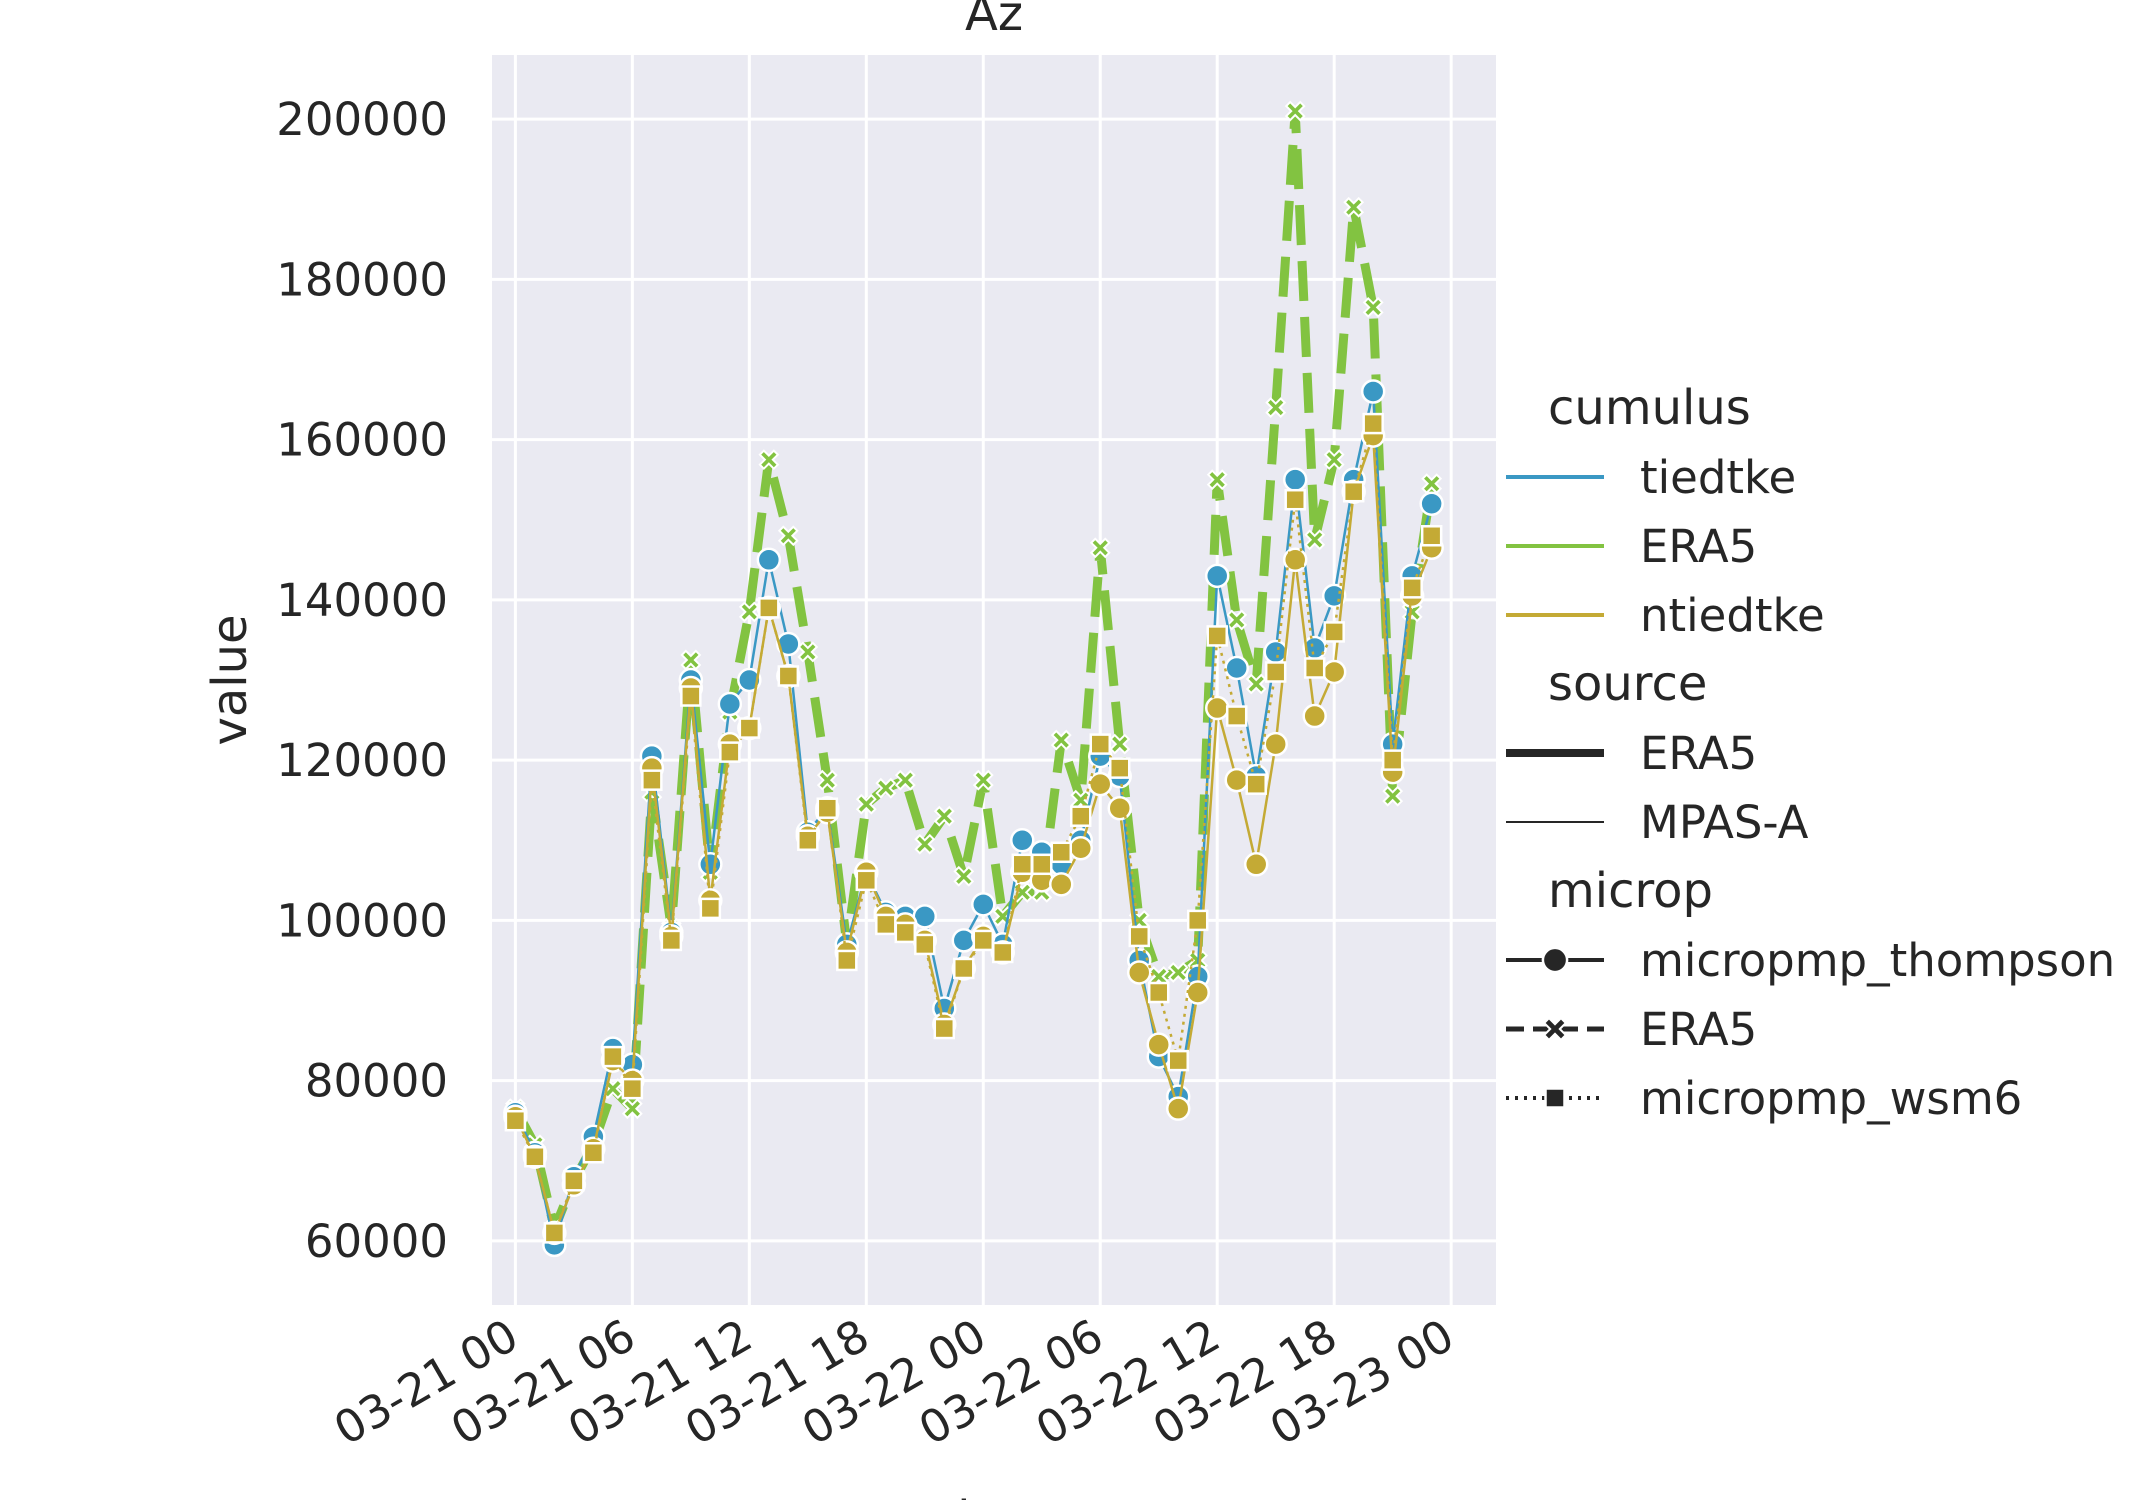 The width and height of the screenshot is (2149, 1500). Describe the element at coordinates (1831, 1098) in the screenshot. I see `legend-label: micropmp_wsm6` at that location.